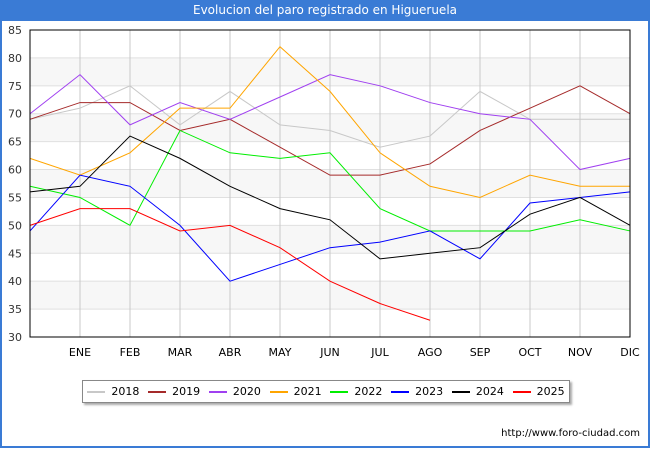 This screenshot has height=450, width=650. What do you see at coordinates (529, 352) in the screenshot?
I see `x-tick-label: OCT` at bounding box center [529, 352].